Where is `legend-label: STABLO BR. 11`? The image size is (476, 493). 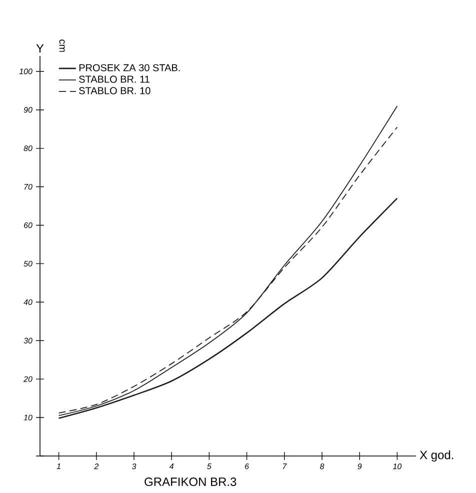 legend-label: STABLO BR. 11 is located at coordinates (114, 79).